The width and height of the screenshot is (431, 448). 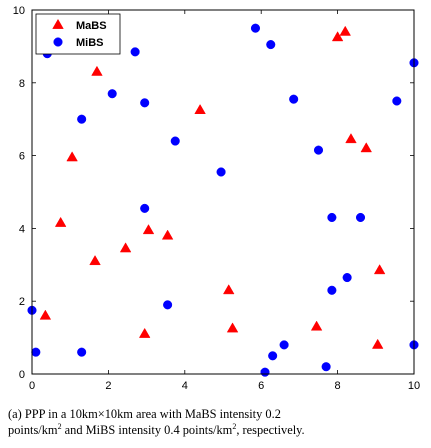 I want to click on y-tick-label: 10, so click(x=19, y=11).